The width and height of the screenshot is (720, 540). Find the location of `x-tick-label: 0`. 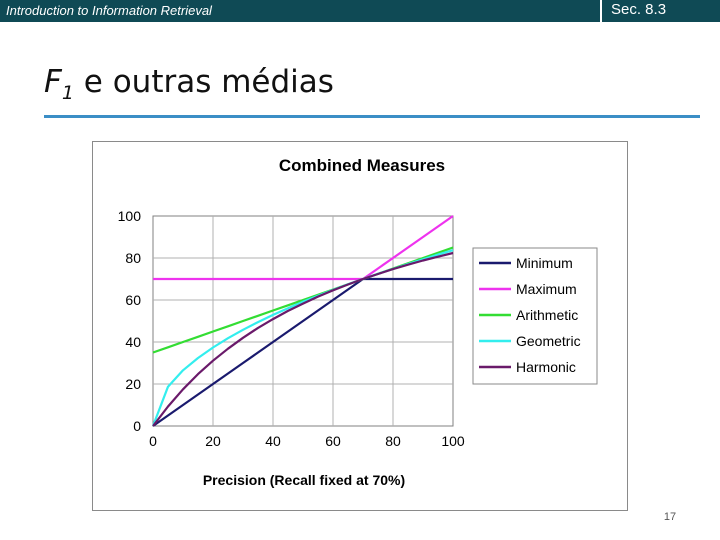

x-tick-label: 0 is located at coordinates (153, 441).